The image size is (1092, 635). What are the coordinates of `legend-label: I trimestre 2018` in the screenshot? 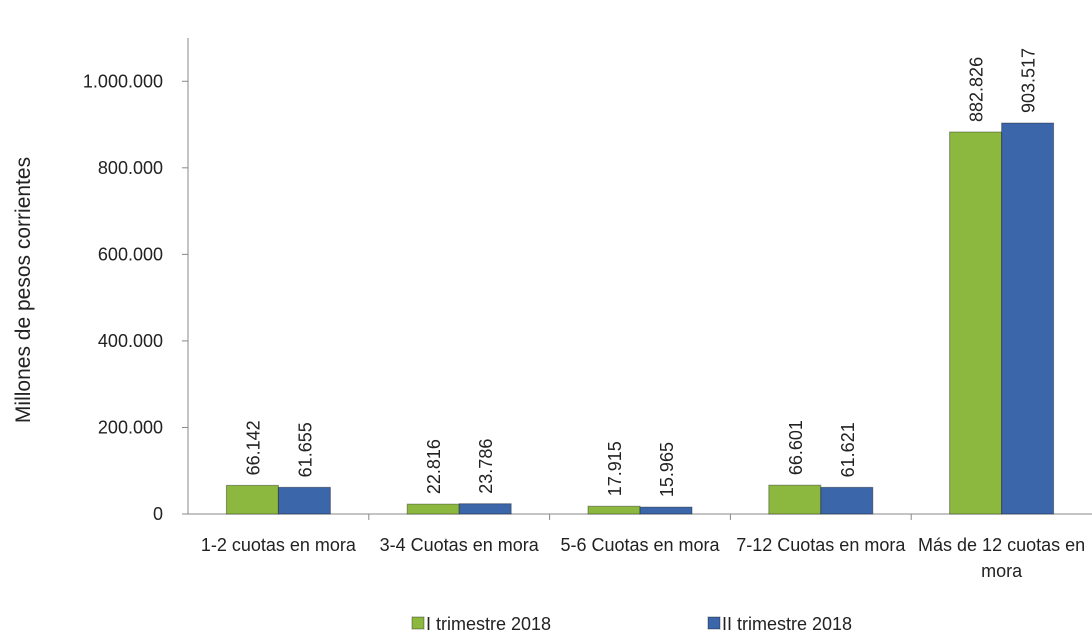 It's located at (488, 624).